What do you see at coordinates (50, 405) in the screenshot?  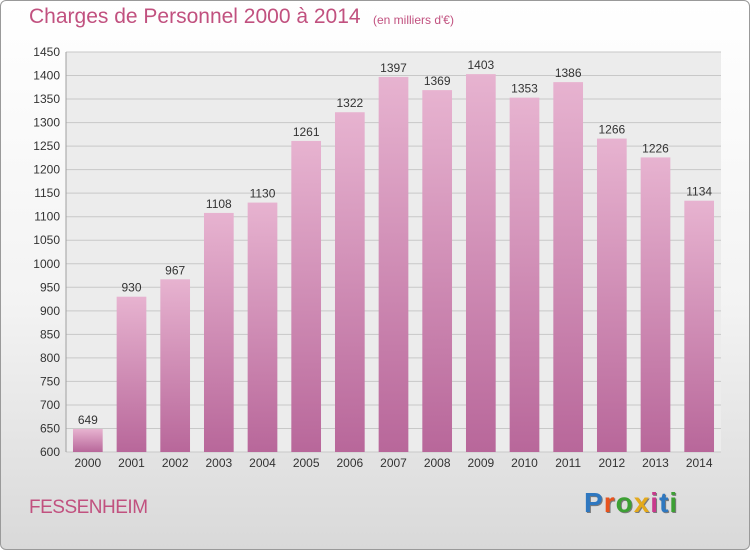 I see `y-tick-label: 700` at bounding box center [50, 405].